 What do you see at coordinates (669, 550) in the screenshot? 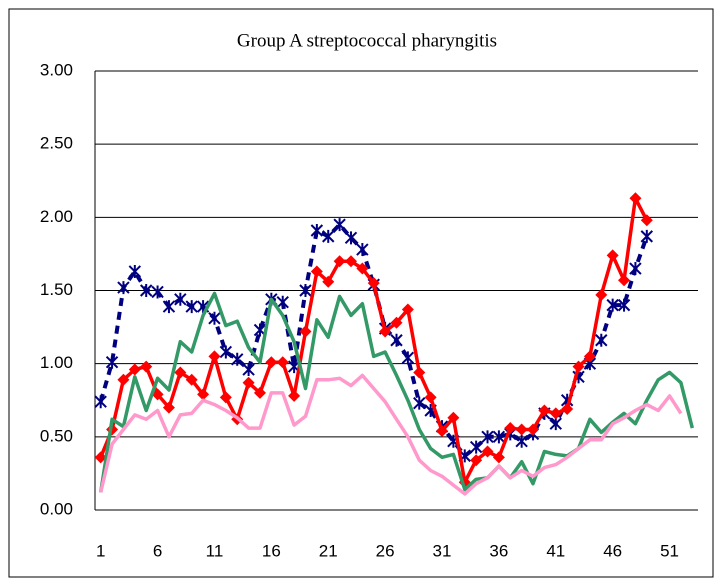
I see `x-tick-label: 51` at bounding box center [669, 550].